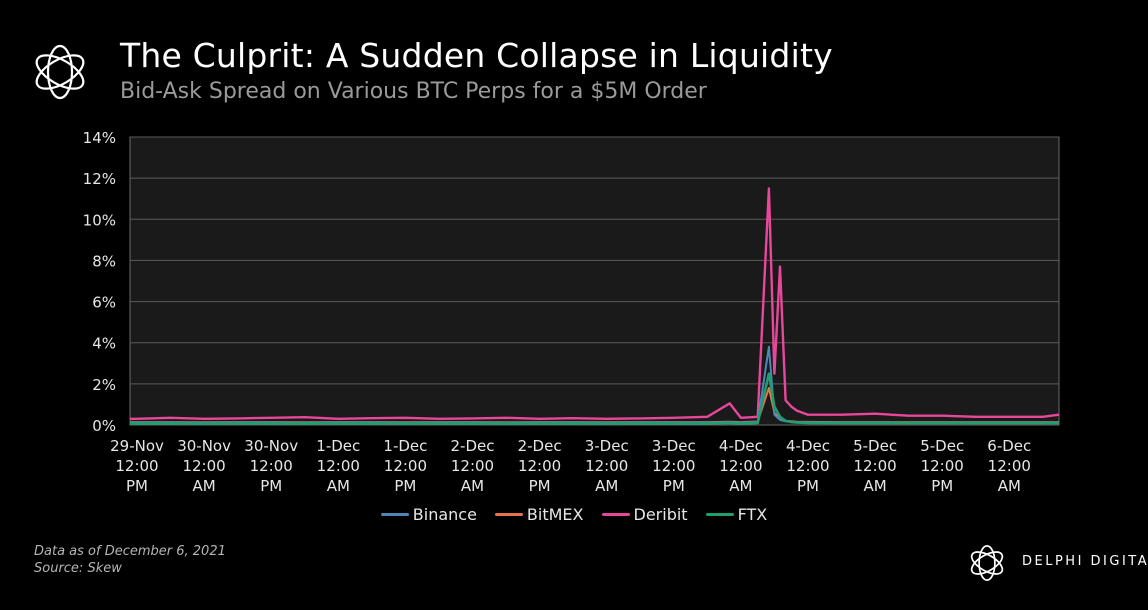 This screenshot has height=610, width=1148. I want to click on legend-item-binance: Binance, so click(428, 514).